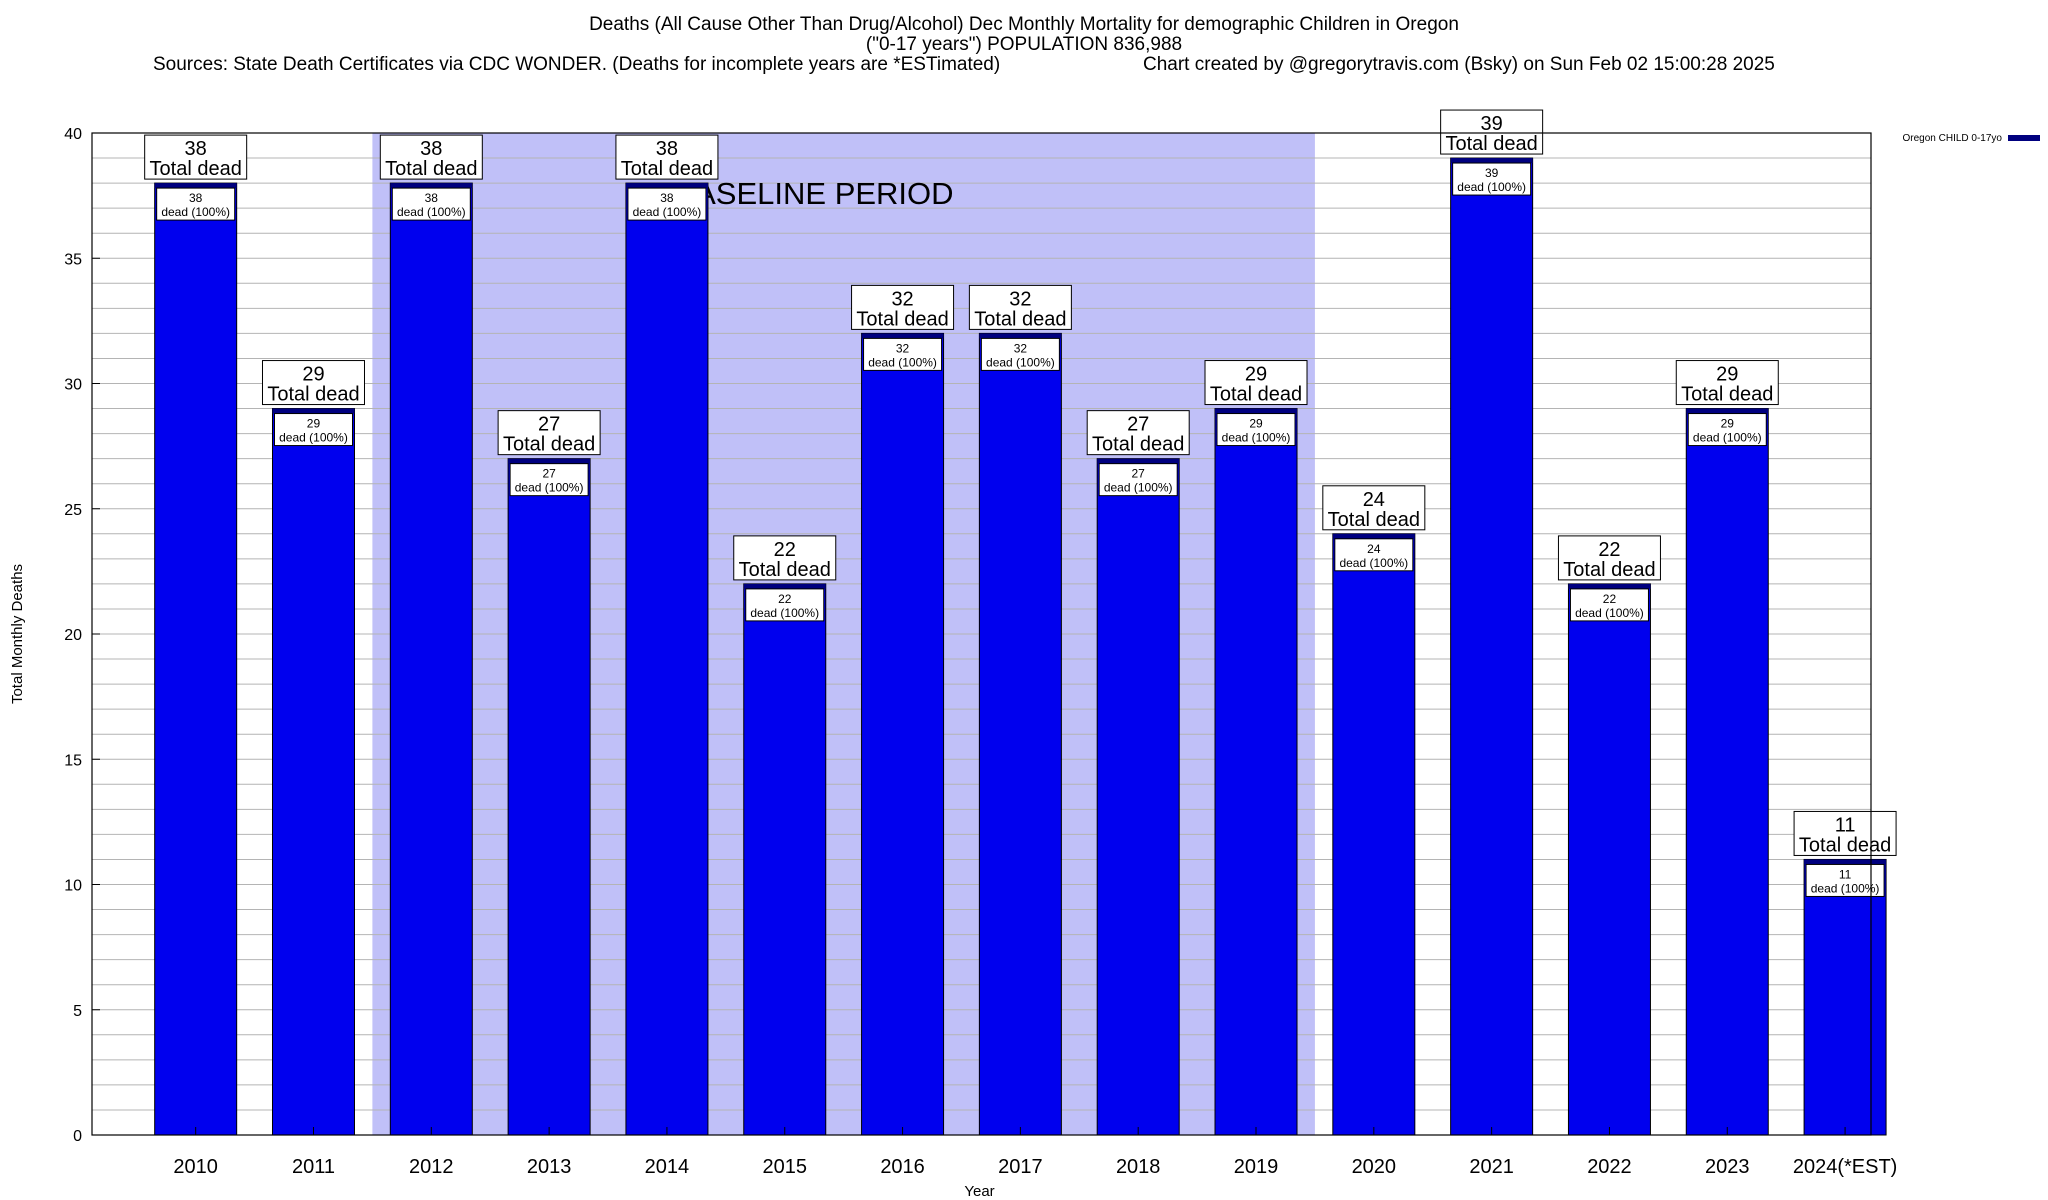  I want to click on x-tick-label: 2019, so click(1256, 1167).